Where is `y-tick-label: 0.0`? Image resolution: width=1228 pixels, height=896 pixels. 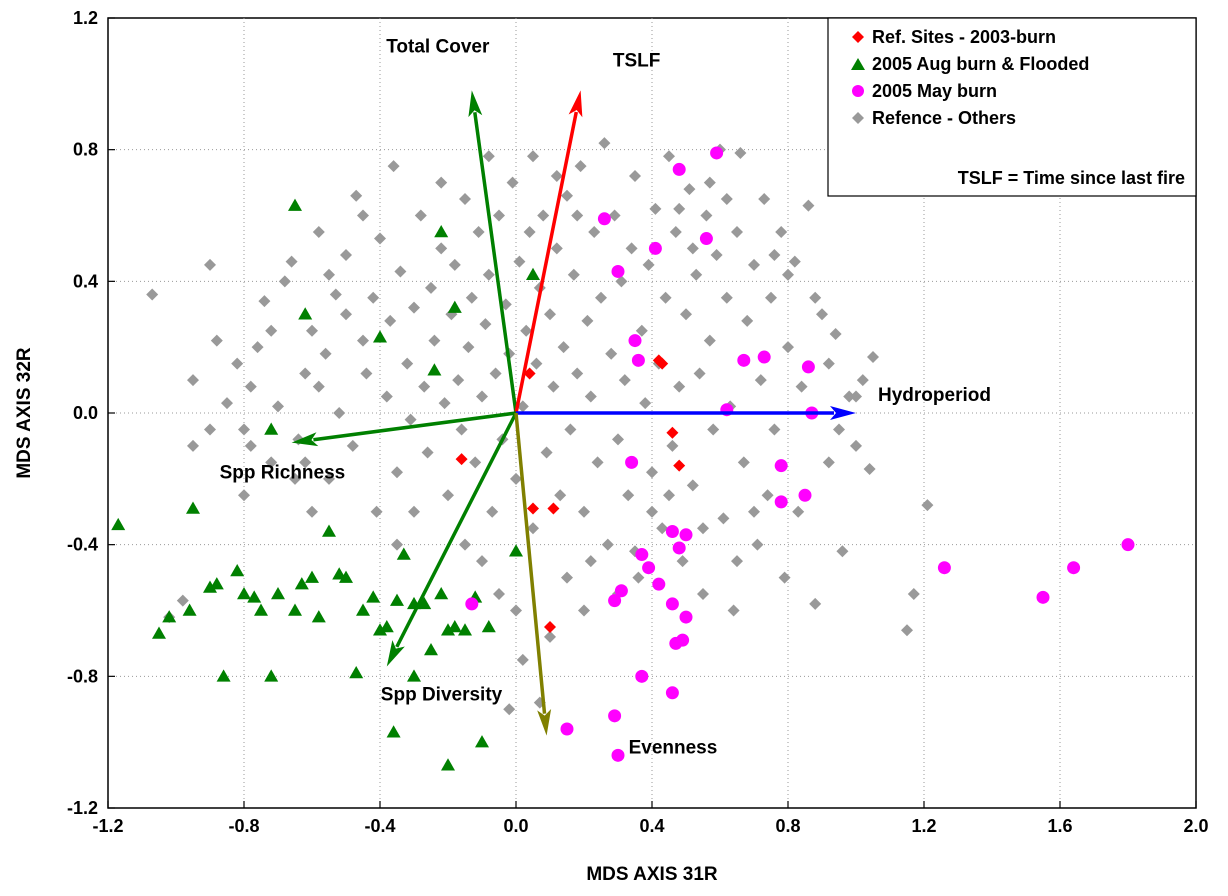 y-tick-label: 0.0 is located at coordinates (85, 413).